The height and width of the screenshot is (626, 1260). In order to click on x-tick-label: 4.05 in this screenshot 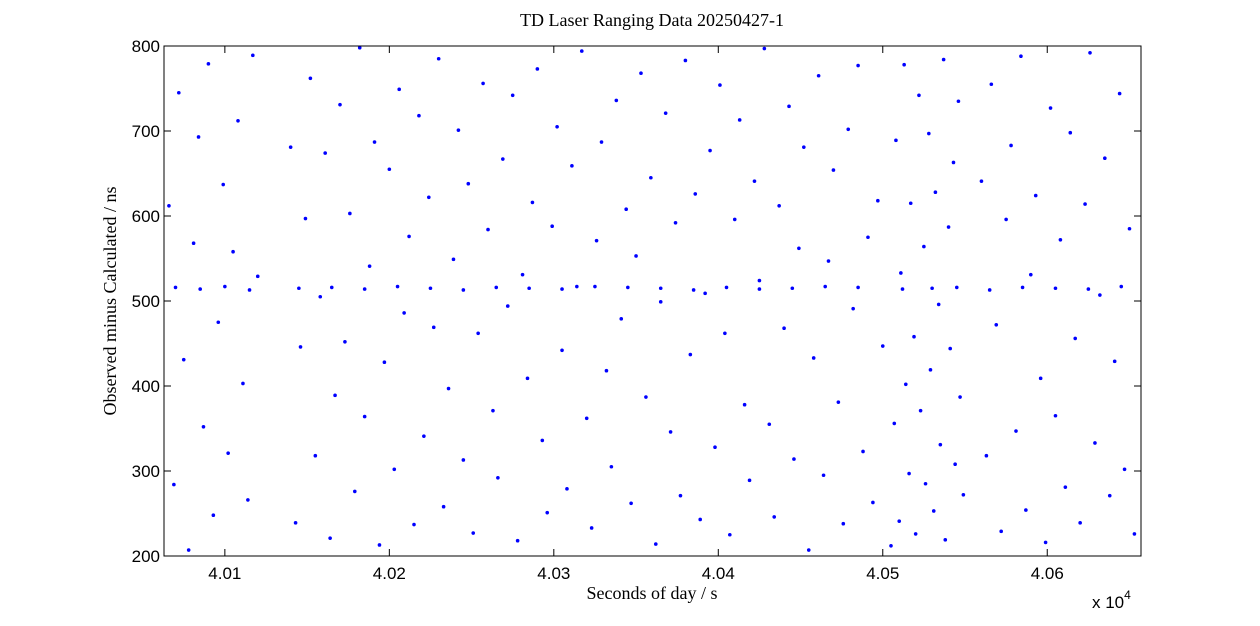, I will do `click(882, 573)`.